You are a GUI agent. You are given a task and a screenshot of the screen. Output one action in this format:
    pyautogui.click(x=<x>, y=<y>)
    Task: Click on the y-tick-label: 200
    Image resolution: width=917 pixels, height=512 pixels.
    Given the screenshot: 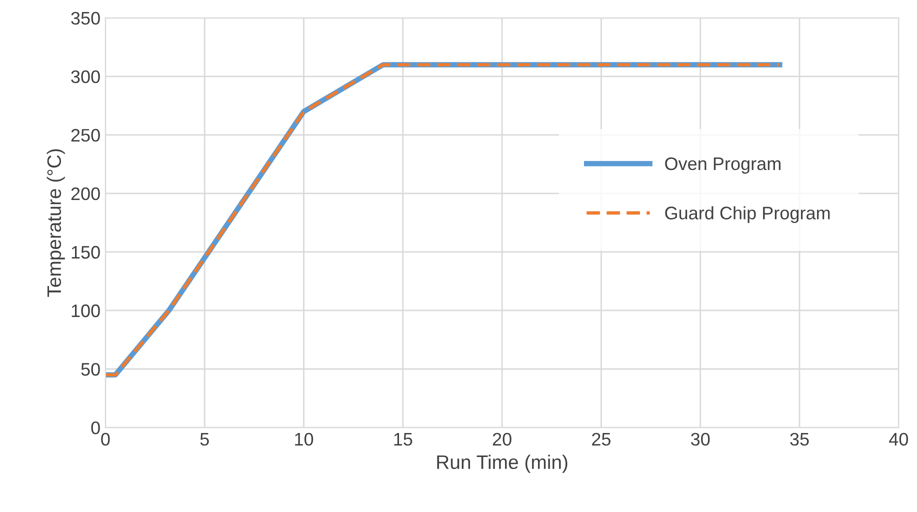 What is the action you would take?
    pyautogui.click(x=85, y=193)
    